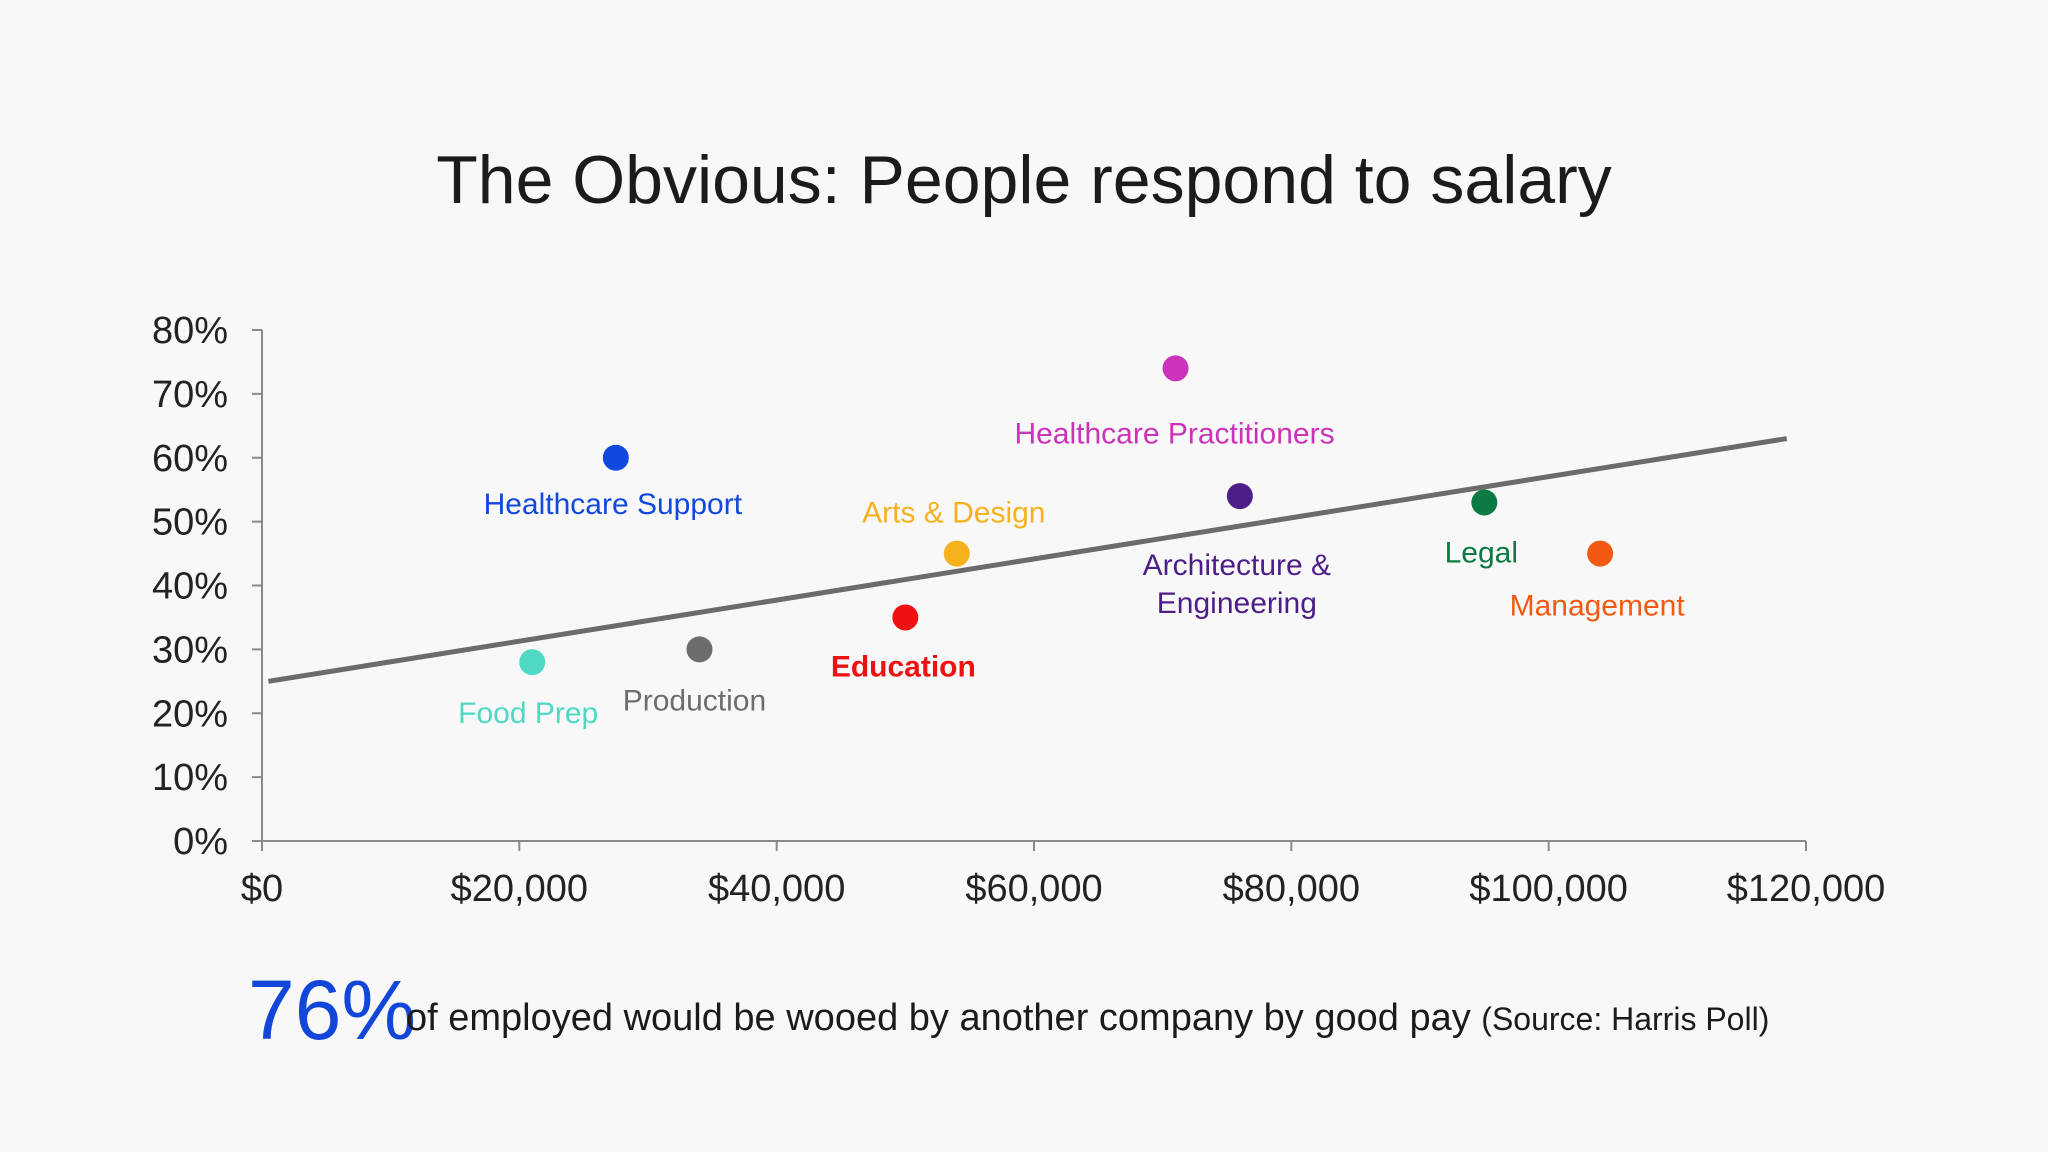 The width and height of the screenshot is (2048, 1152). I want to click on x-tick-label: $40,000, so click(776, 889).